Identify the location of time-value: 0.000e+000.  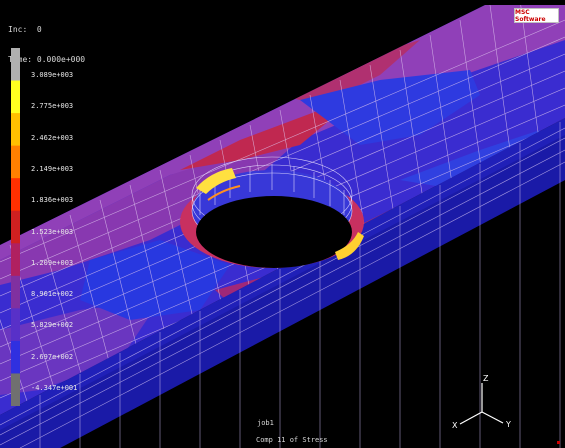
(61, 59).